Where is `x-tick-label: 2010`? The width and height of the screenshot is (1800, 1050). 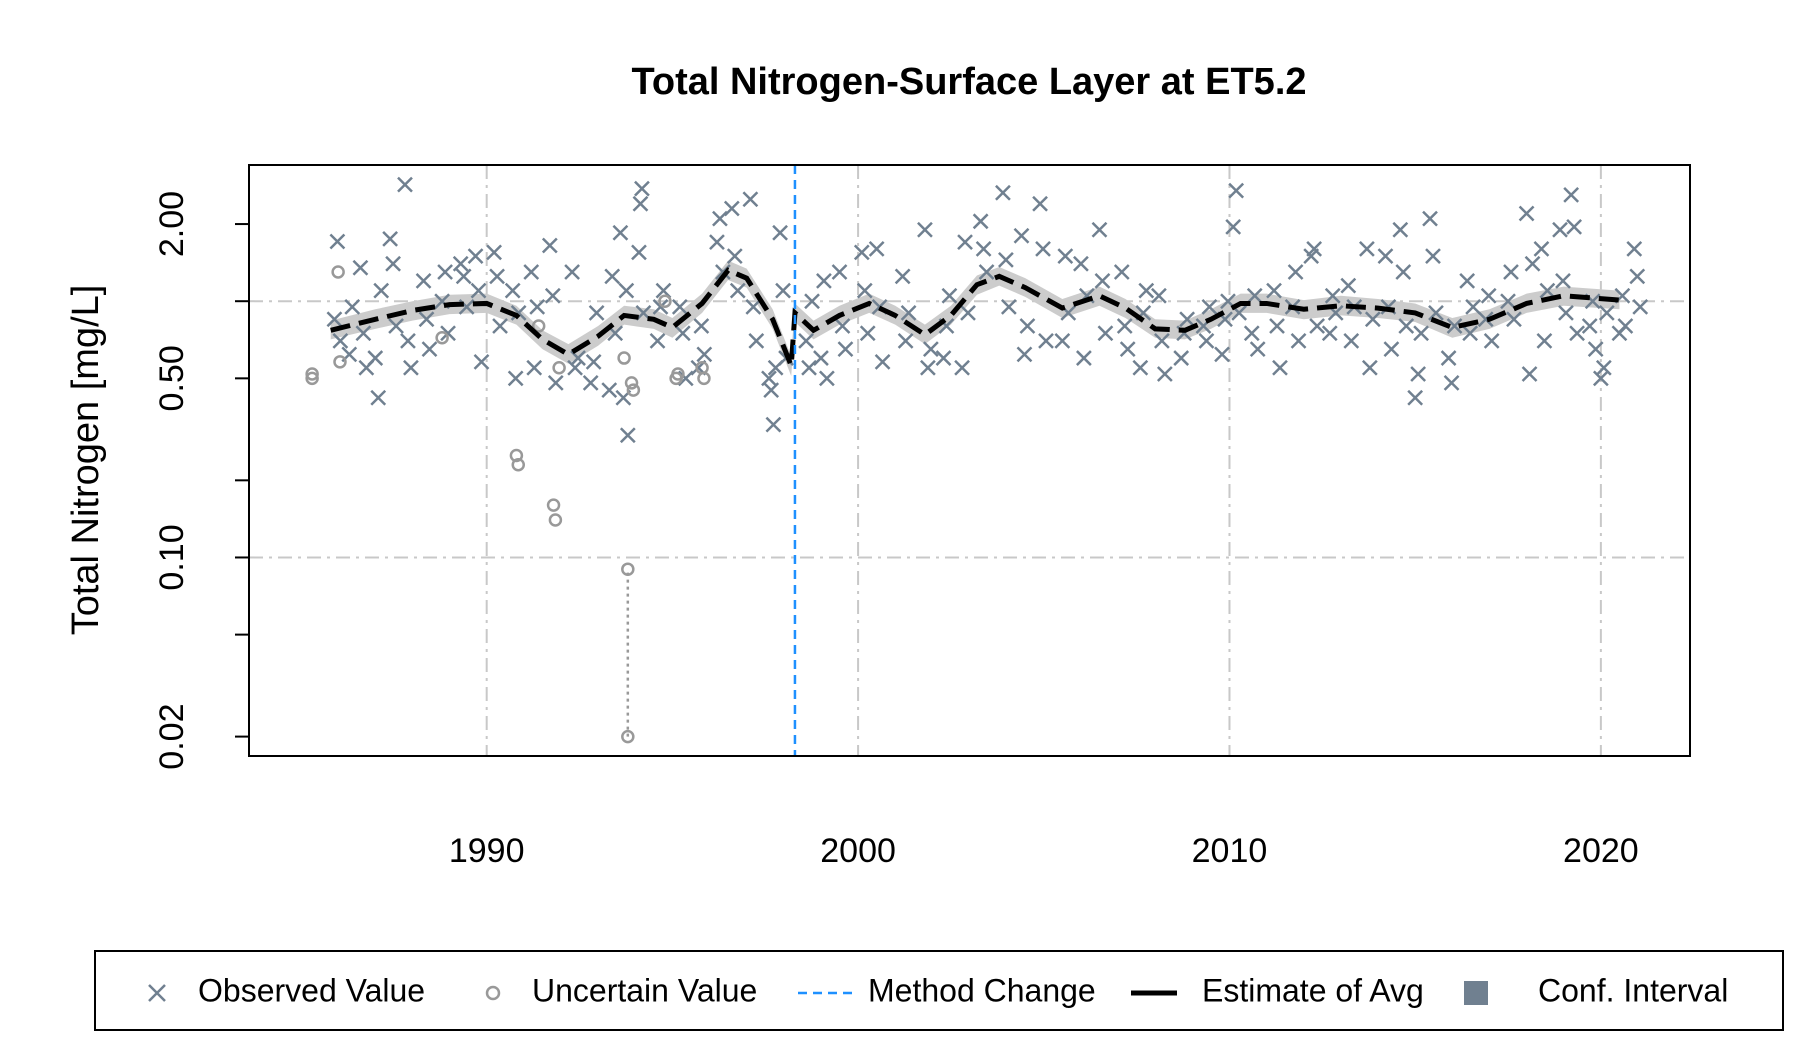
x-tick-label: 2010 is located at coordinates (1230, 851).